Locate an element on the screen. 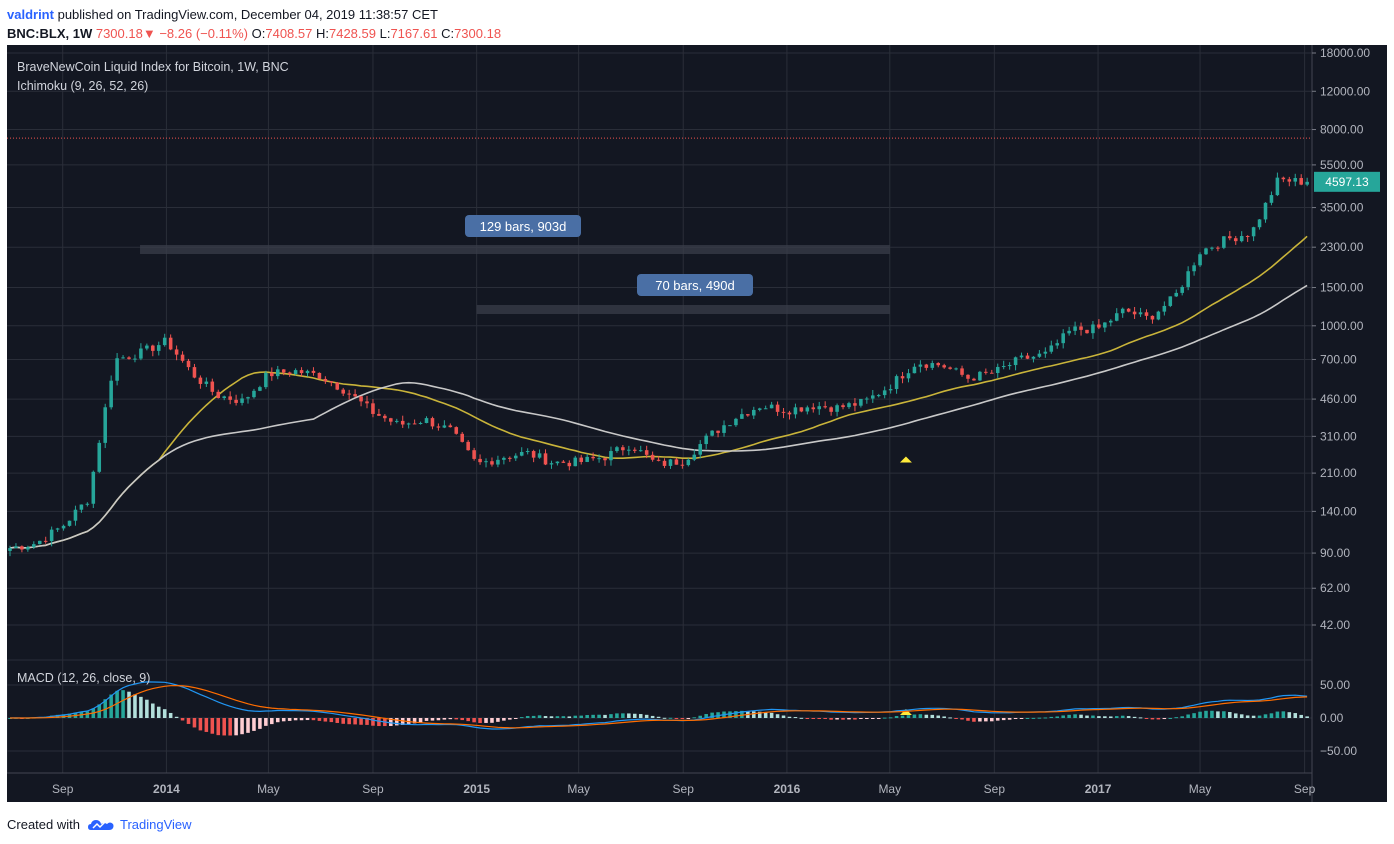 The width and height of the screenshot is (1394, 844). symbol-label: BNC:BLX, 1W is located at coordinates (50, 33).